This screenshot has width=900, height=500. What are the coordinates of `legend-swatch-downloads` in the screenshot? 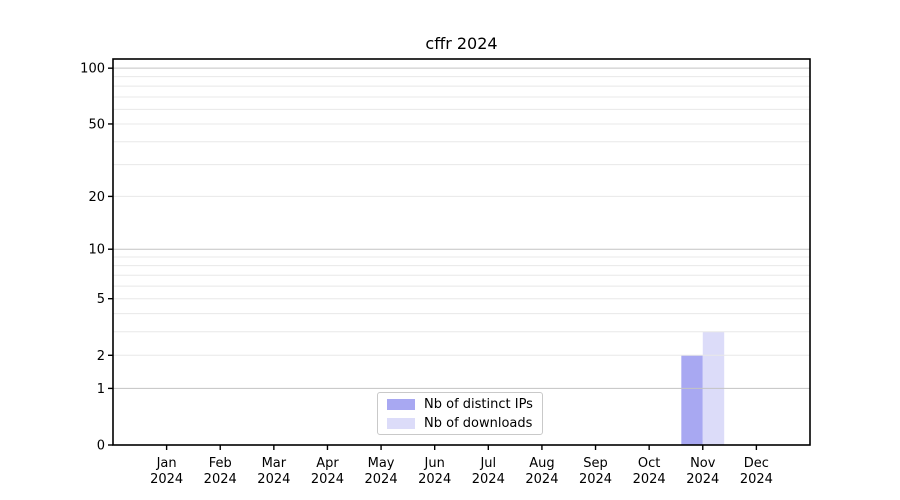 It's located at (401, 423).